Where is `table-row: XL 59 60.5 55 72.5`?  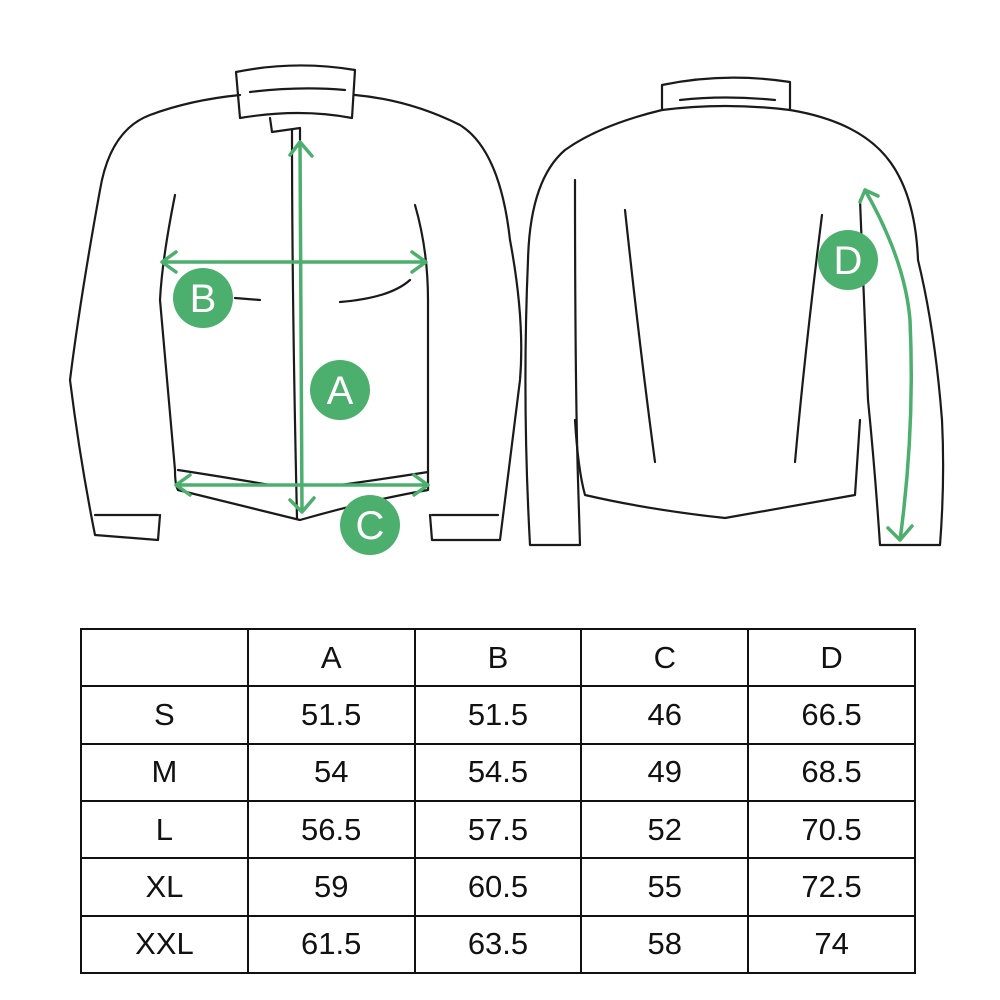 table-row: XL 59 60.5 55 72.5 is located at coordinates (498, 887).